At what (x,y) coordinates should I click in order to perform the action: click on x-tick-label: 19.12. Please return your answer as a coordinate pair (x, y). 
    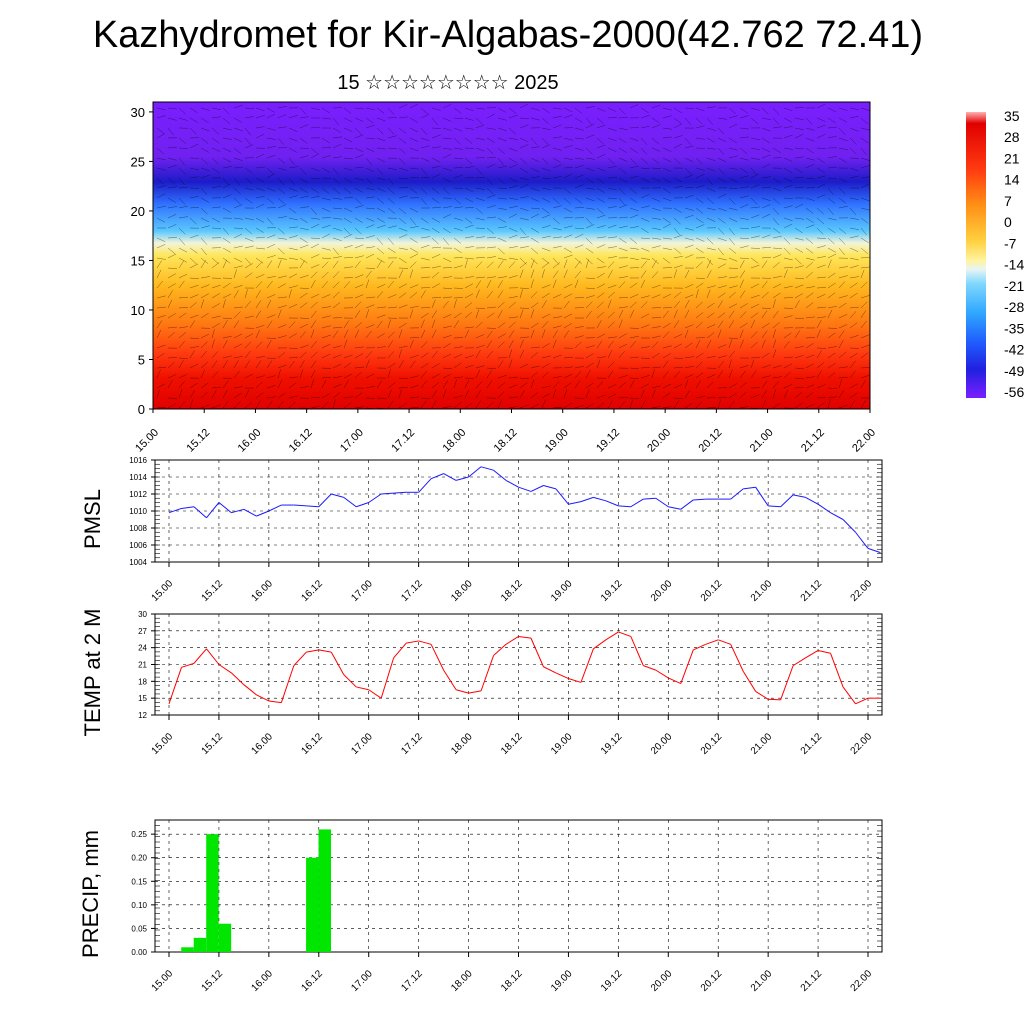
    Looking at the image, I should click on (612, 744).